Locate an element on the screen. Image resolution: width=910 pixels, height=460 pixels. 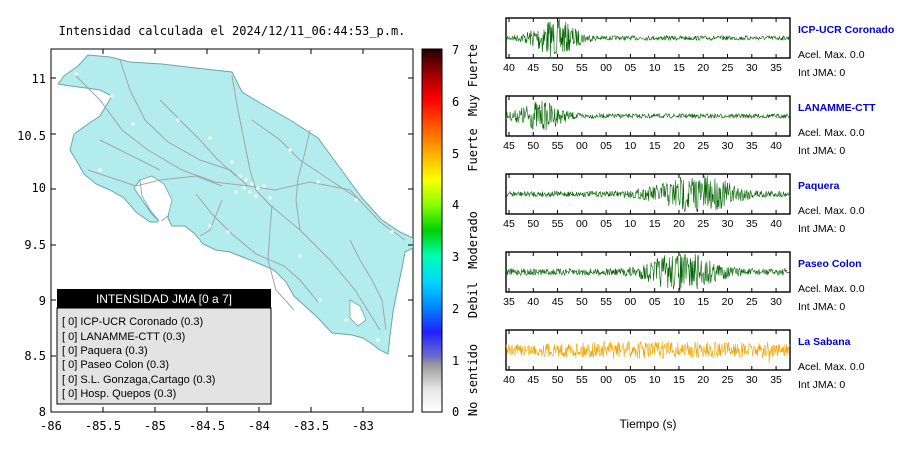
map-x-tick-label: -84 is located at coordinates (259, 426).